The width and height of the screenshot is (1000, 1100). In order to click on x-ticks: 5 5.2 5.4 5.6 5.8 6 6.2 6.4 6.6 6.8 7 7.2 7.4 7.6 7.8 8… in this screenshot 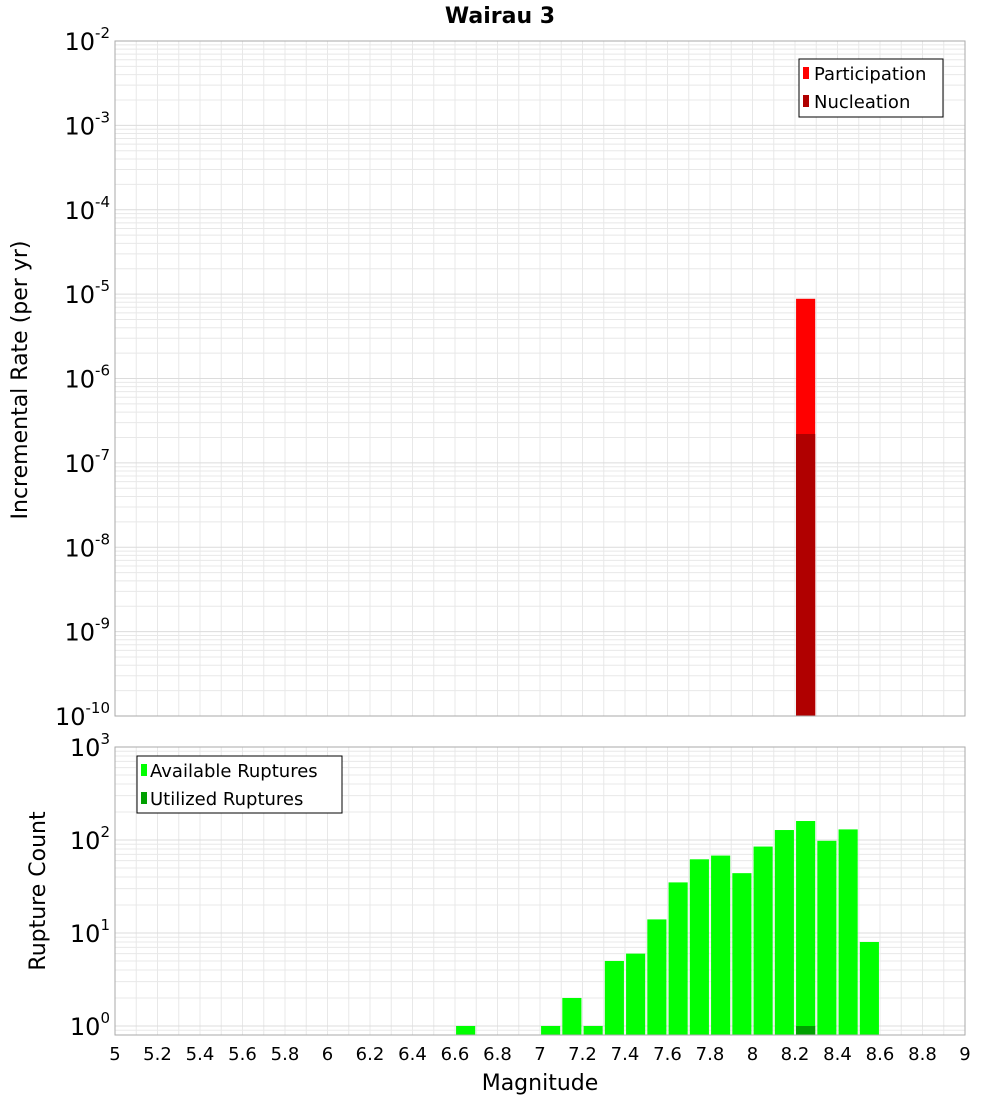, I will do `click(539, 1054)`.